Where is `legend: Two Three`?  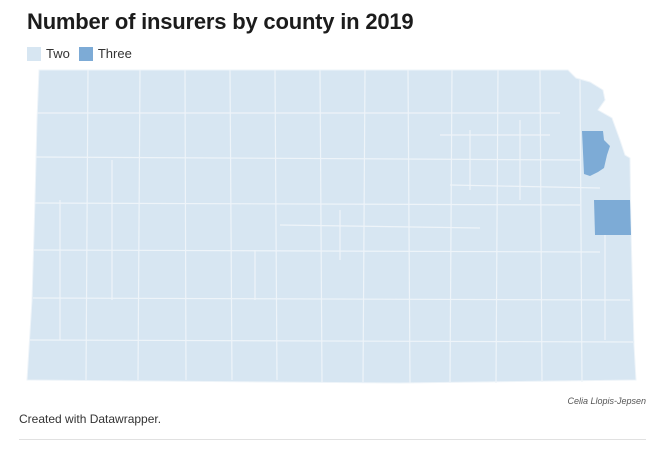
legend: Two Three is located at coordinates (84, 53).